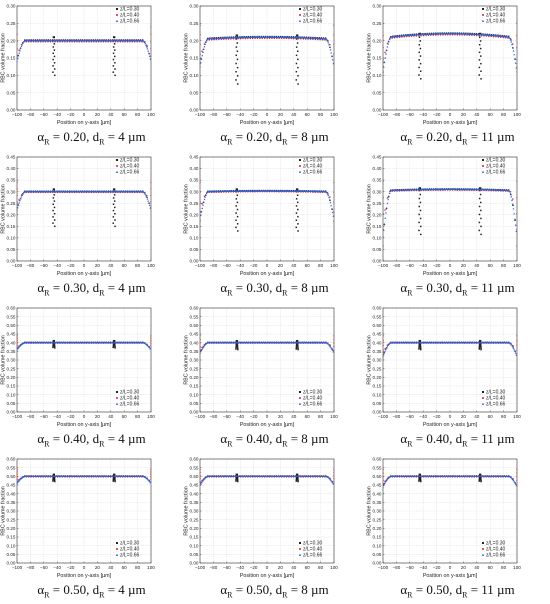  What do you see at coordinates (517, 416) in the screenshot?
I see `x-tick-label: 100` at bounding box center [517, 416].